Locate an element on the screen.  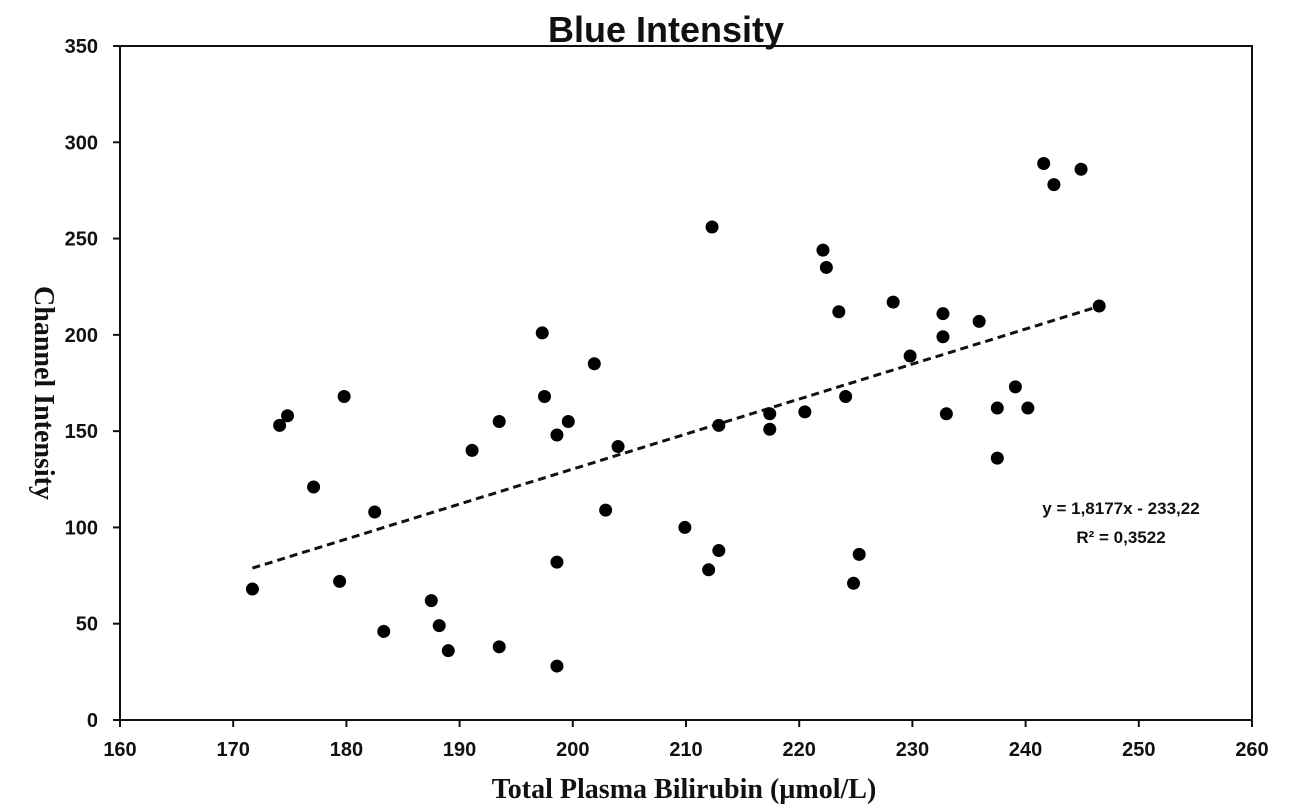
y-tick-label: 50 is located at coordinates (87, 625).